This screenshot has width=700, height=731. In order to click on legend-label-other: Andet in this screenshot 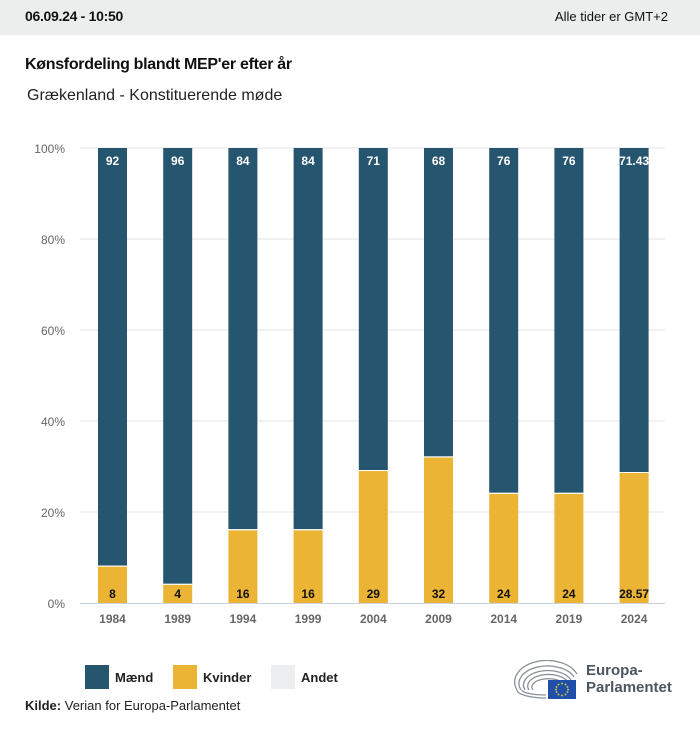, I will do `click(319, 677)`.